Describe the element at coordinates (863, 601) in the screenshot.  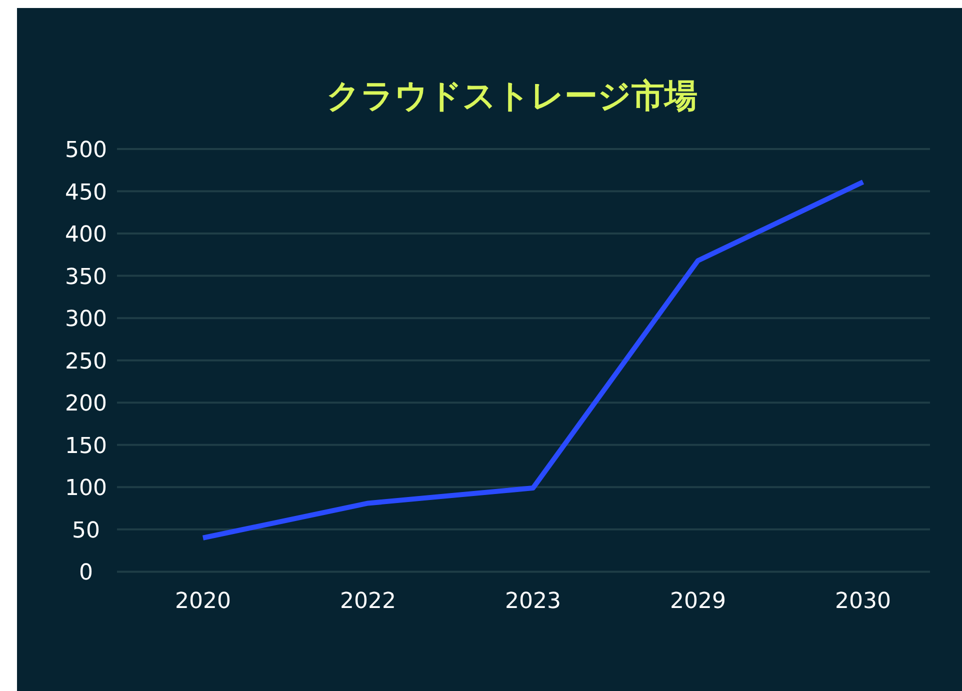
I see `x-tick-label: 2030` at that location.